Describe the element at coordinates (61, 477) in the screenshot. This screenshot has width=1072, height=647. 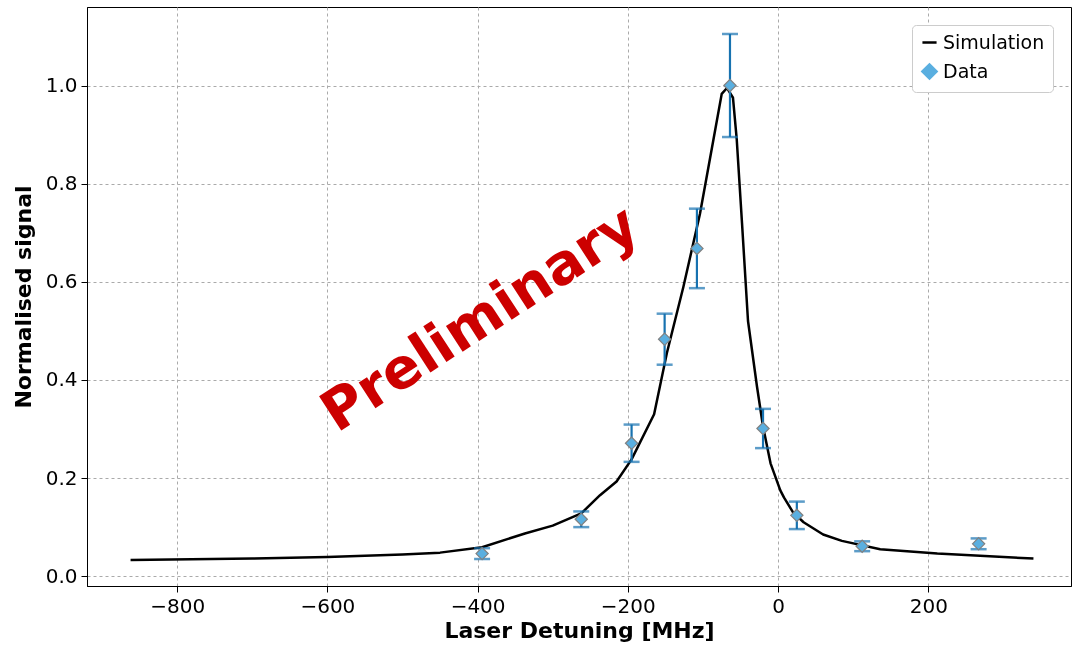
I see `y-tick-label: 0.2` at that location.